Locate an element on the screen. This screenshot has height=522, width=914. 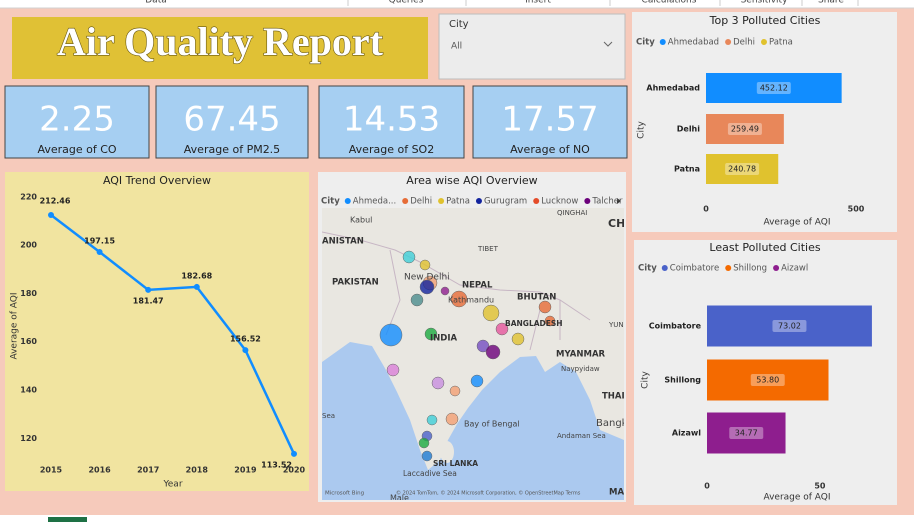
slicer-label: City is located at coordinates (459, 24).